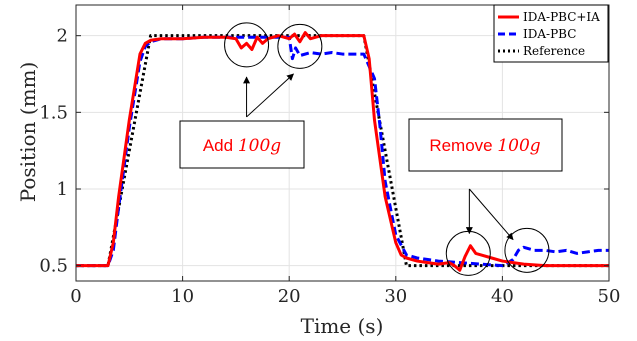  Describe the element at coordinates (28, 132) in the screenshot. I see `y-axis-label: Position (mm)` at that location.